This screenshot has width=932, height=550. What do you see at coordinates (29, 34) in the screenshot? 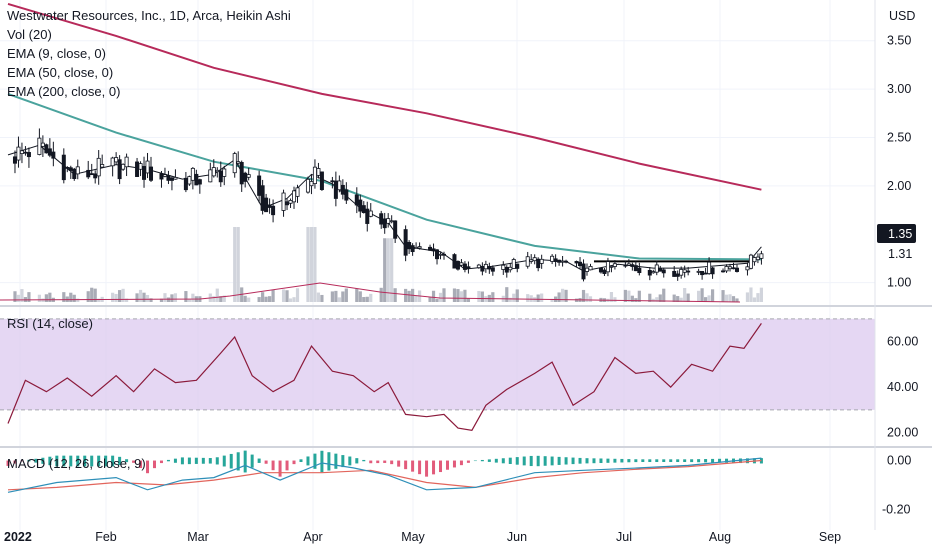
I see `vol-legend: Vol (20)` at bounding box center [29, 34].